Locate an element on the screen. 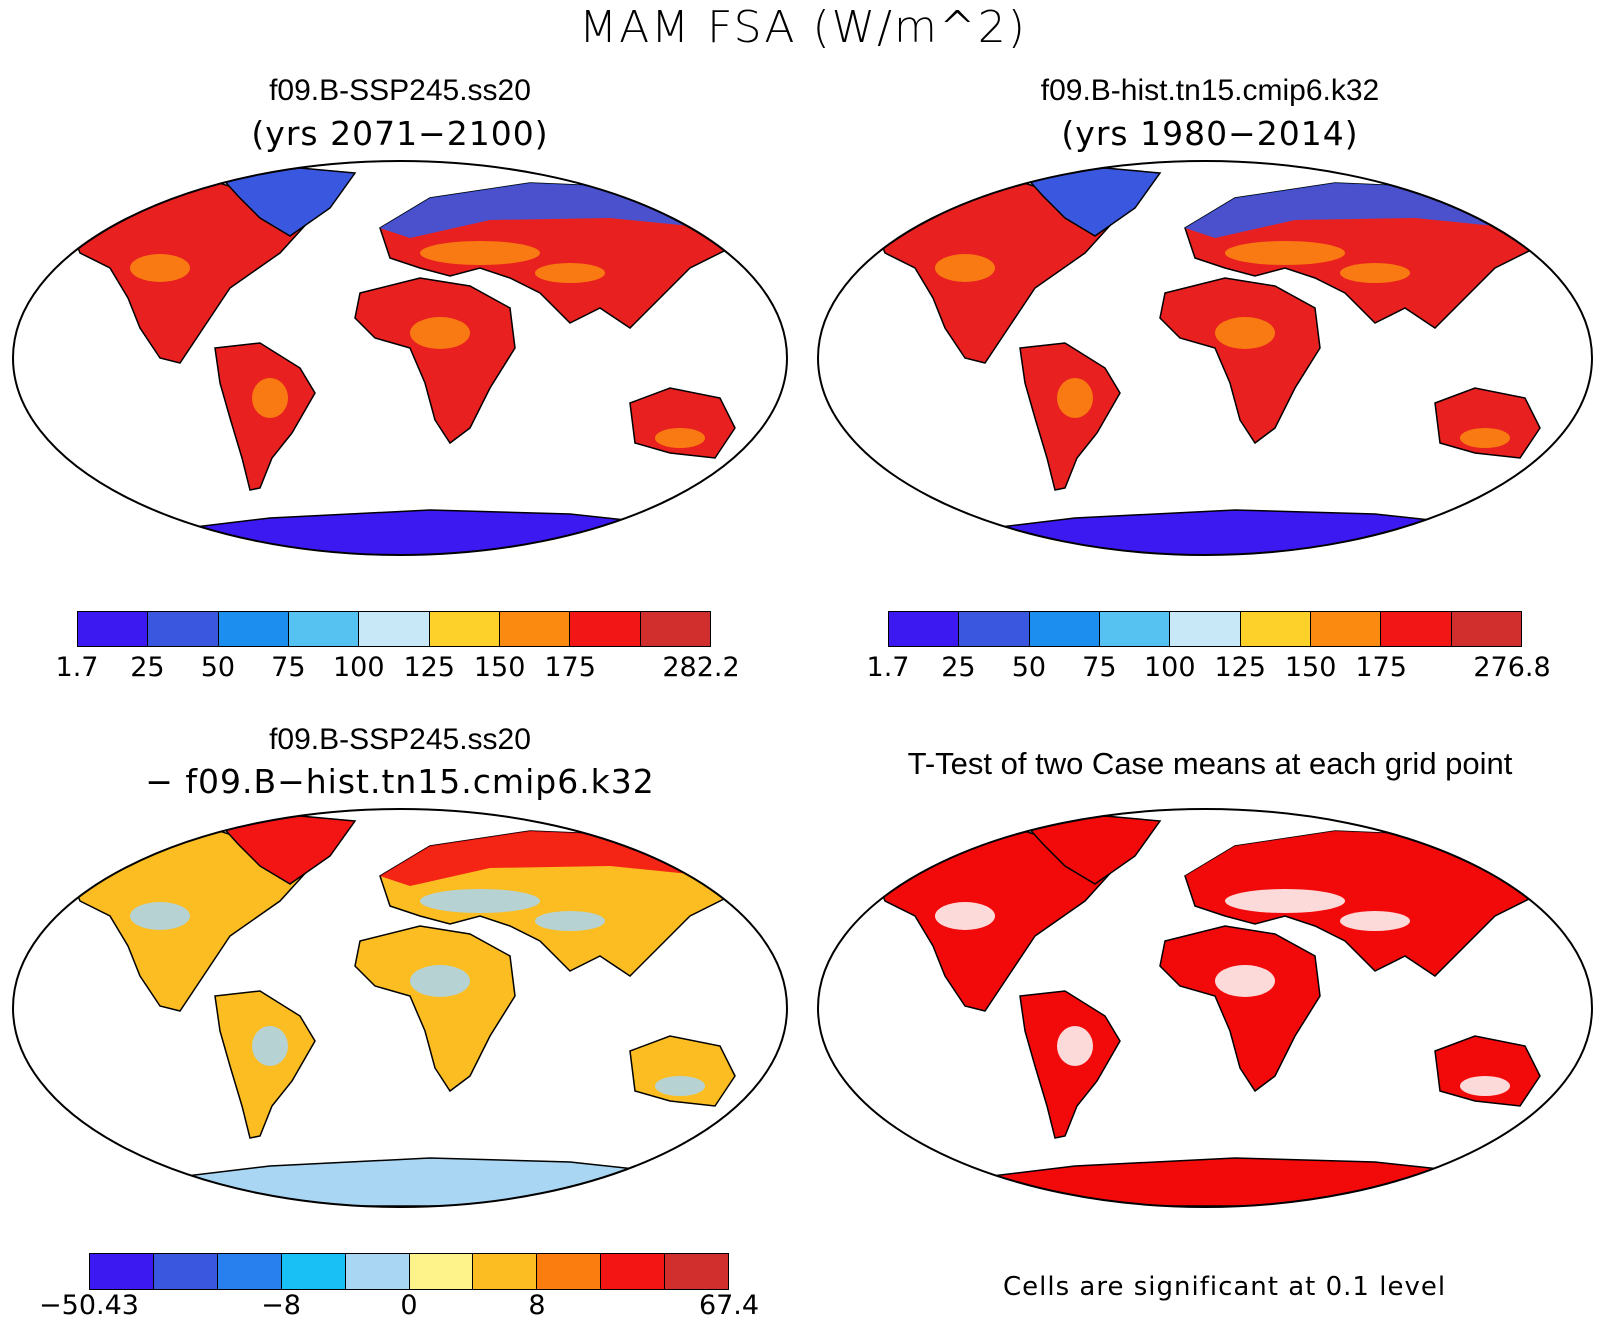 Image resolution: width=1606 pixels, height=1323 pixels. panel-title-diff: f09.B-SSP245.ss20 is located at coordinates (400, 739).